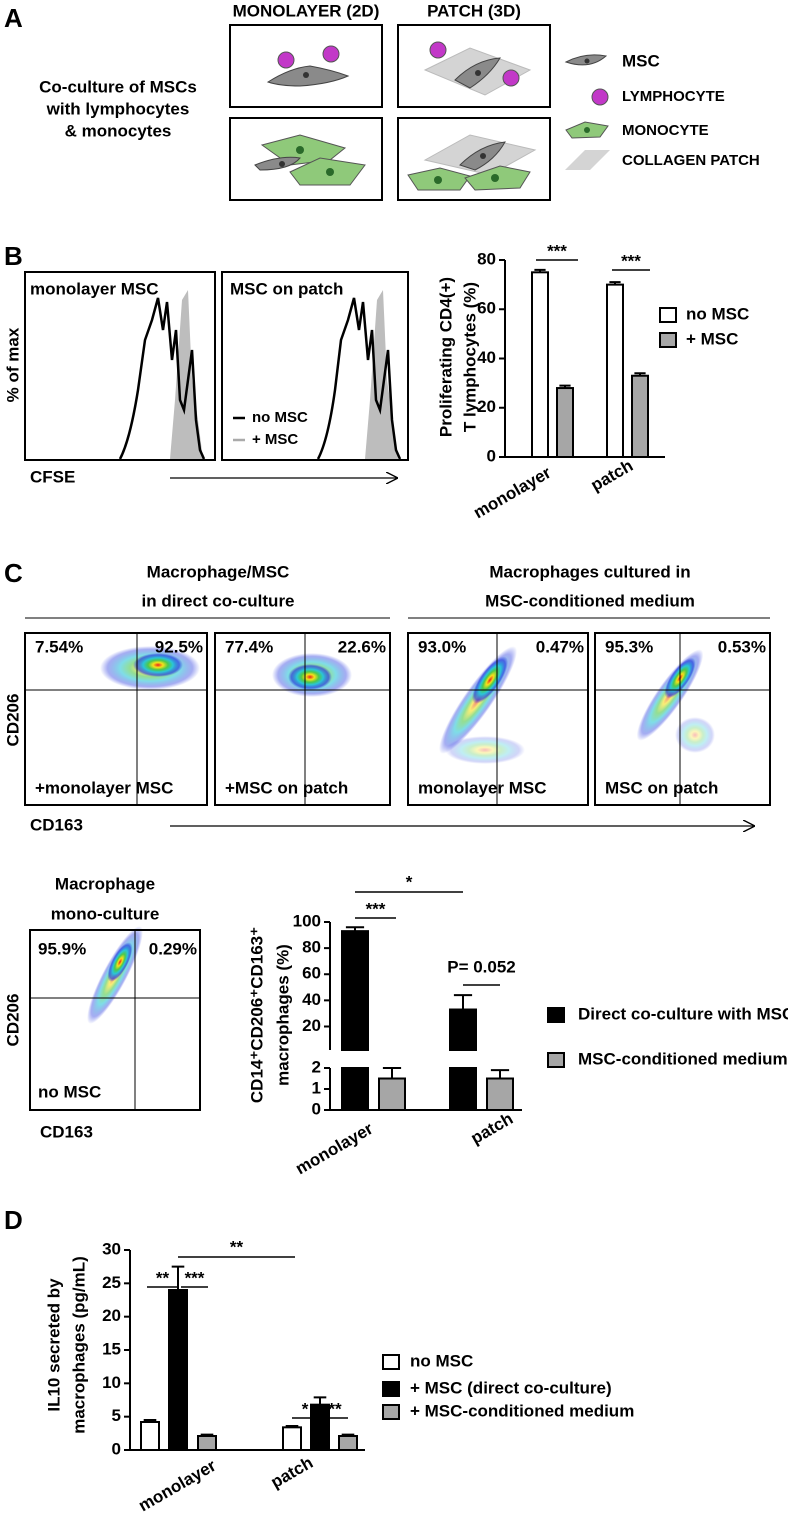 The image size is (788, 1515). Describe the element at coordinates (256, 1015) in the screenshot. I see `y-axis-label: CD14⁺CD206⁺CD163⁺` at that location.